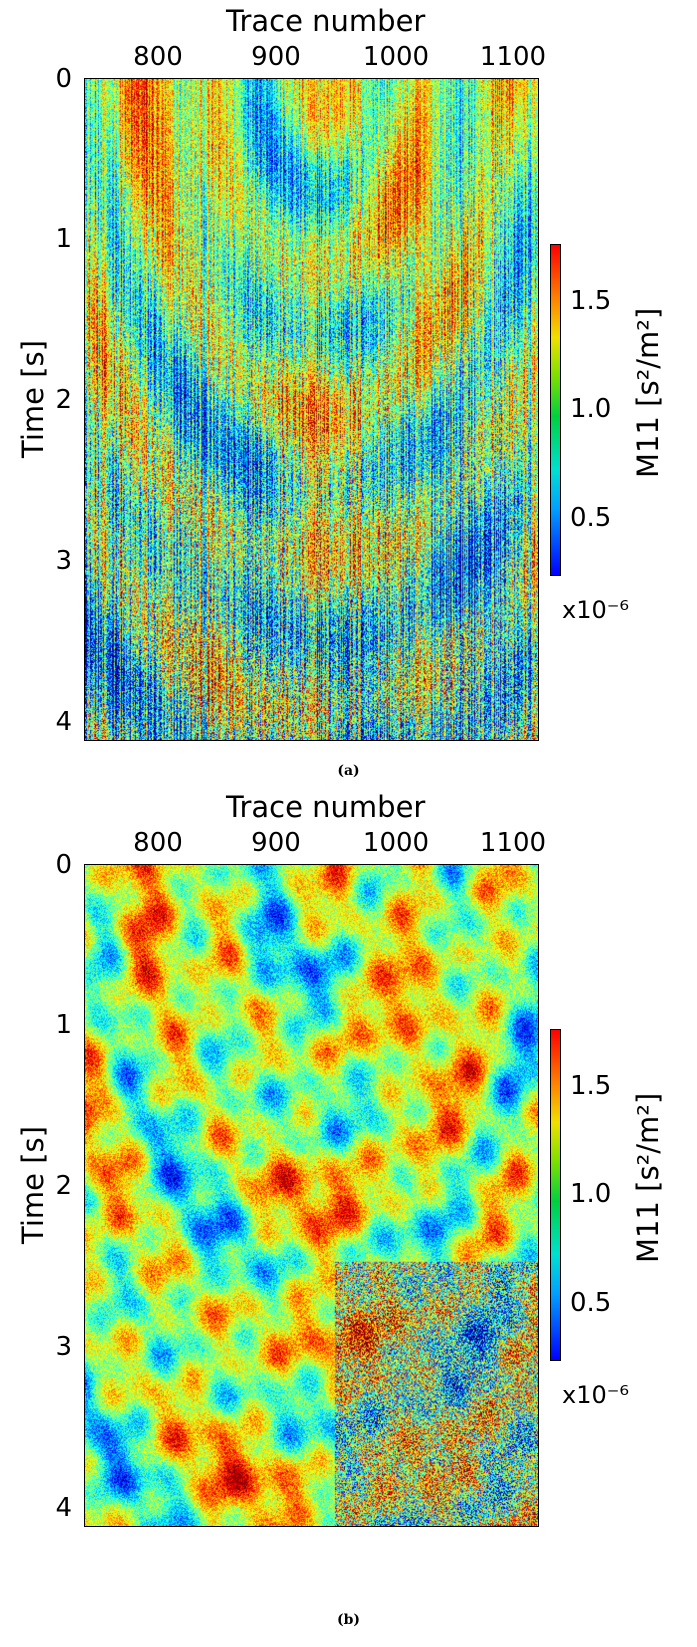 This screenshot has height=1647, width=697. I want to click on panel-caption: (b), so click(348, 1620).